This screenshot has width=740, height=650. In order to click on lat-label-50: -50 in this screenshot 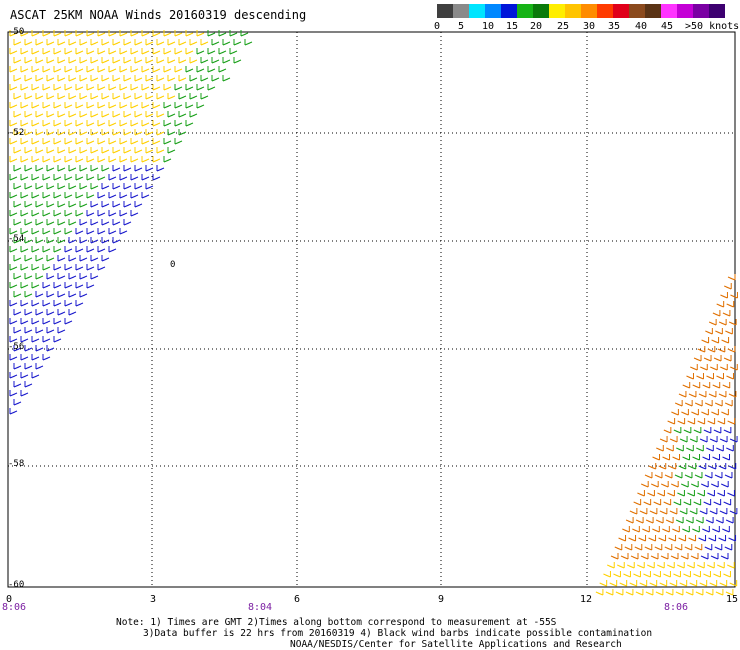, I will do `click(16, 32)`.